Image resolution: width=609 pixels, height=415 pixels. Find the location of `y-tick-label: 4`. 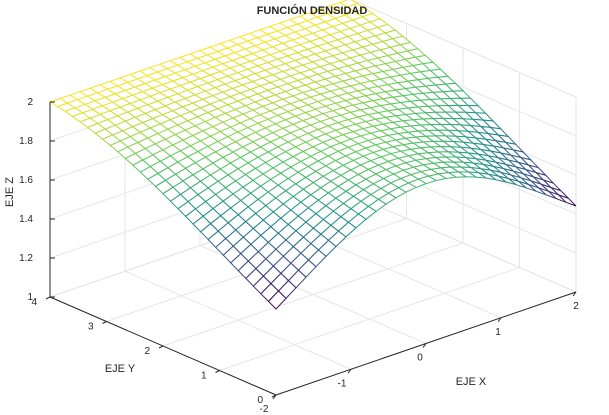

y-tick-label: 4 is located at coordinates (34, 302).